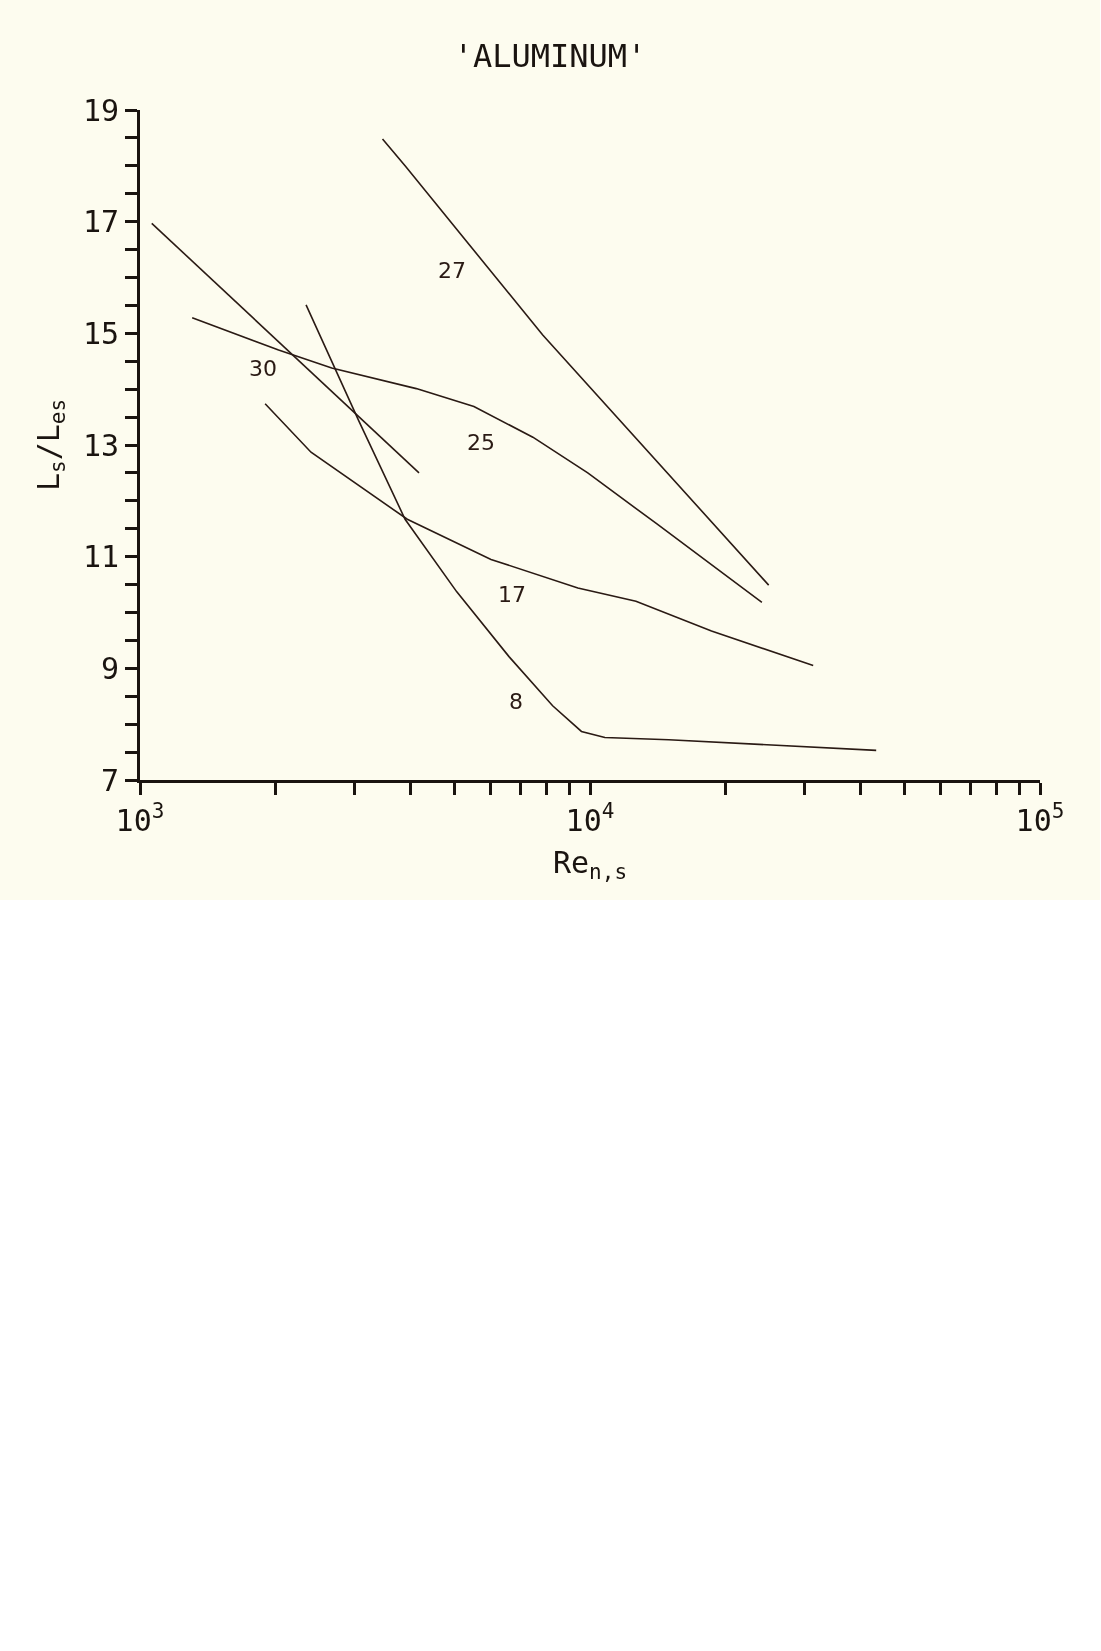 This screenshot has height=1651, width=1101. I want to click on y-tick-label: 17, so click(100, 222).